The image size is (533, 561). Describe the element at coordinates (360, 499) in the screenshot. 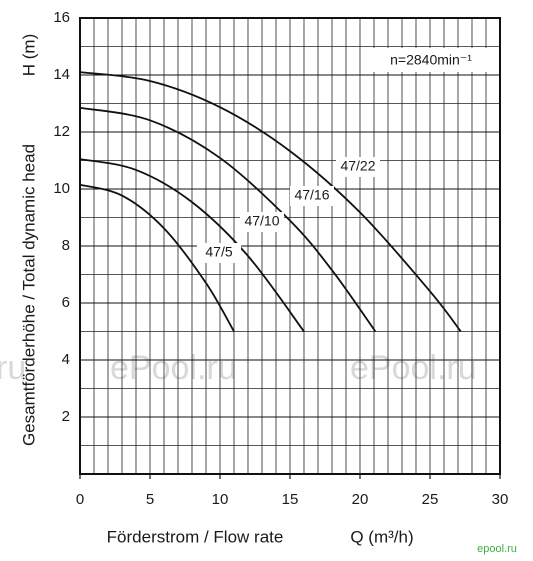

I see `x-tick-label: 20` at that location.